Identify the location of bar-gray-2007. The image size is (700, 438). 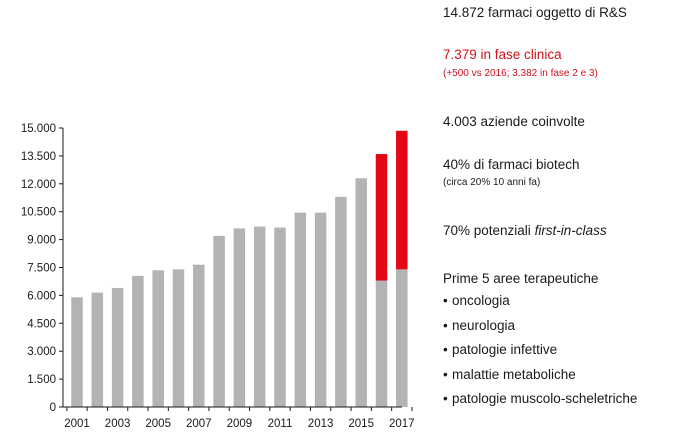
(199, 335).